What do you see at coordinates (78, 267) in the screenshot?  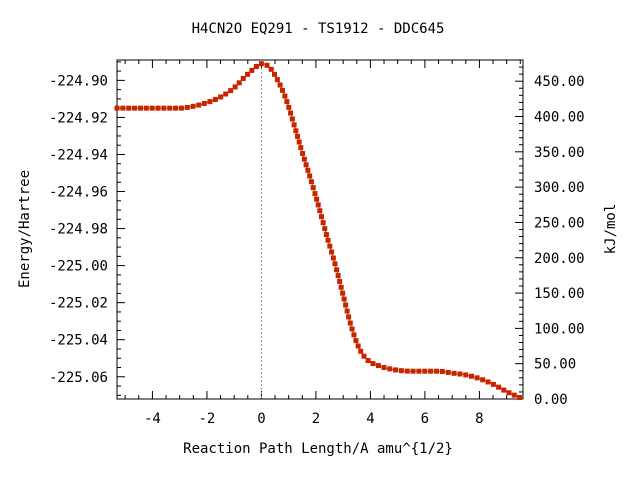 I see `y-tick-label: -225.00` at bounding box center [78, 267].